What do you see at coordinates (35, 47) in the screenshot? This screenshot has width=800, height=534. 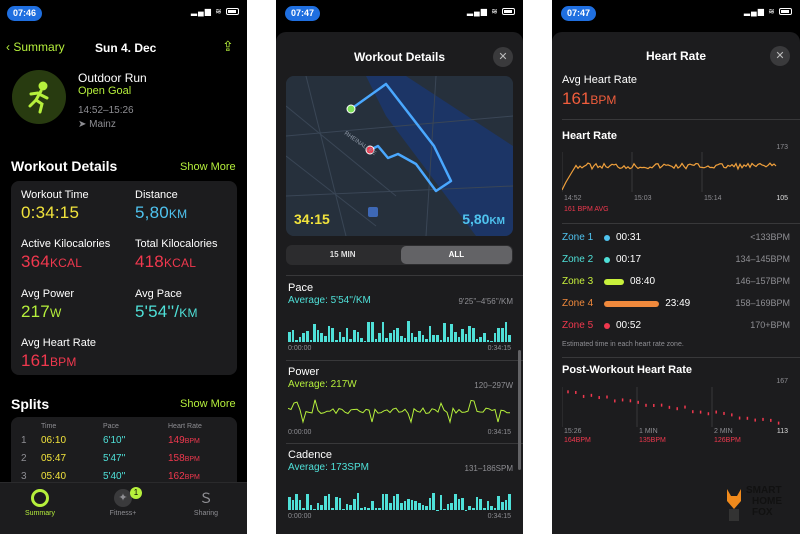 I see `back-button: ‹ Summary` at bounding box center [35, 47].